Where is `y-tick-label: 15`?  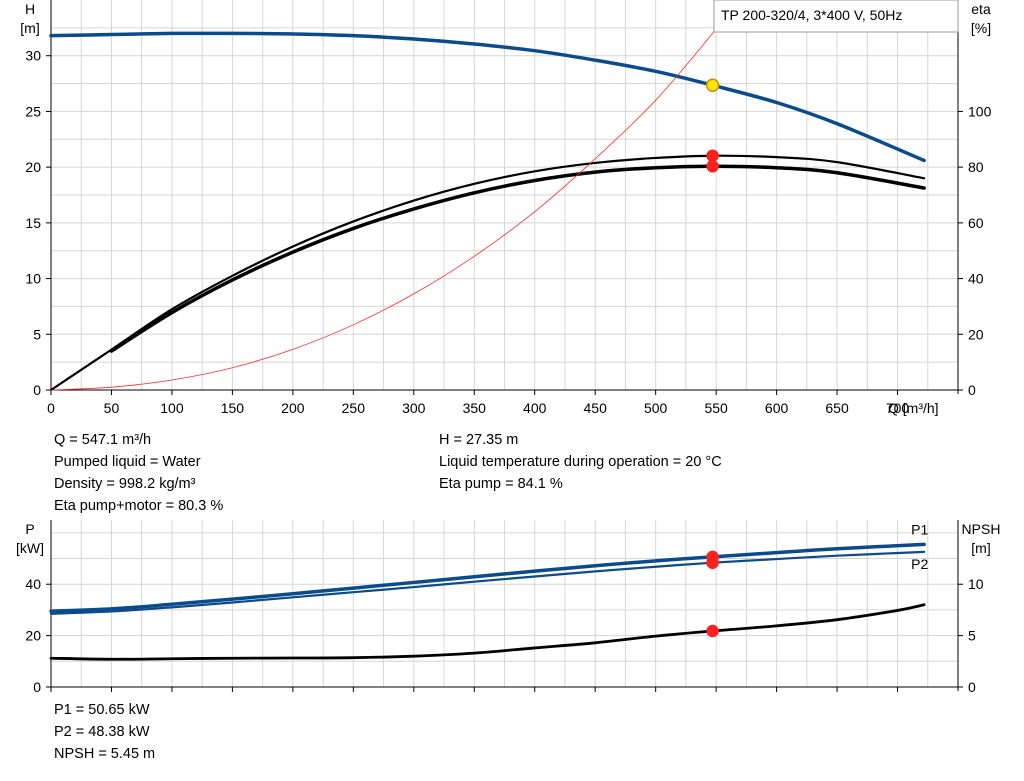 y-tick-label: 15 is located at coordinates (33, 223).